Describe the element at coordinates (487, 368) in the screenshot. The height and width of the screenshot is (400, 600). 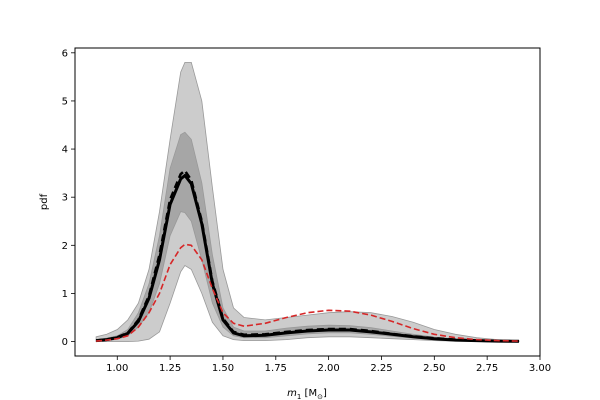
I see `x-tick-label: 2.75` at that location.